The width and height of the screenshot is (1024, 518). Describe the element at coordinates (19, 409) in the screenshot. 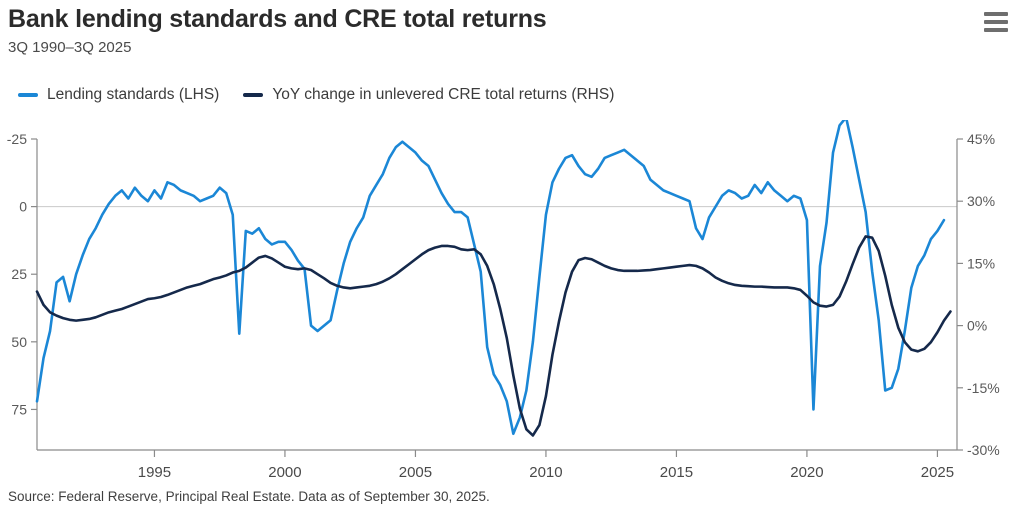

I see `left-tick-label: 75` at that location.